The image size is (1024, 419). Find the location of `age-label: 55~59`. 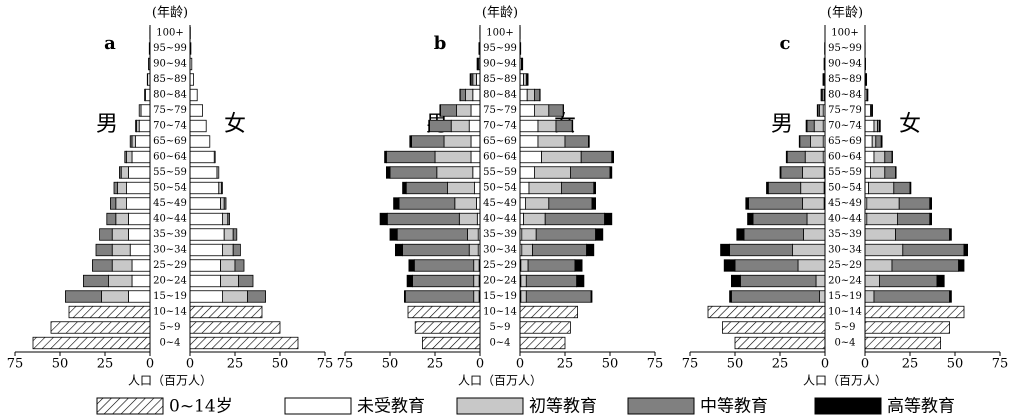

age-label: 55~59 is located at coordinates (500, 172).